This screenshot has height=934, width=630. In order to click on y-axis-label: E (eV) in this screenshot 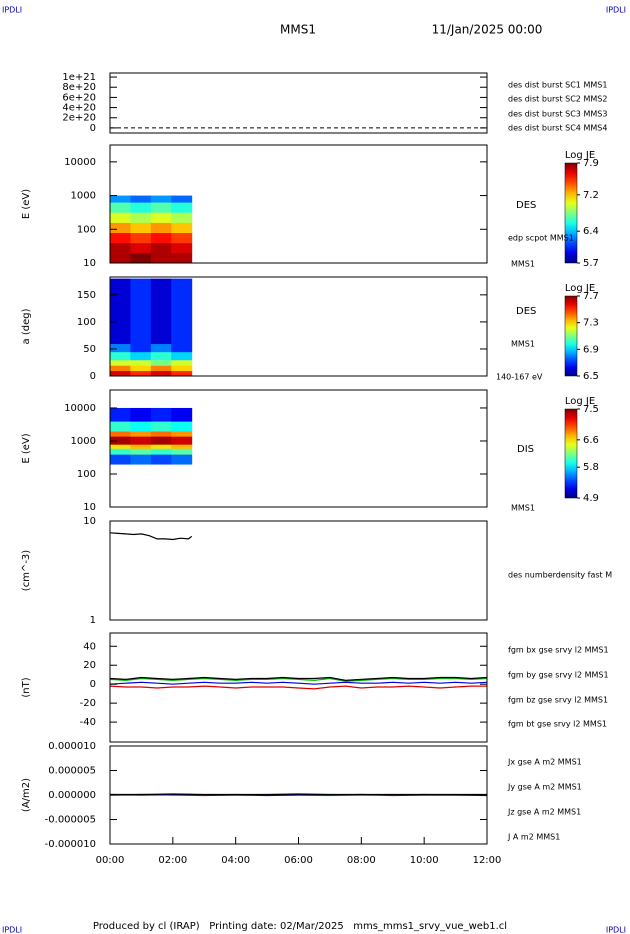, I will do `click(26, 204)`.